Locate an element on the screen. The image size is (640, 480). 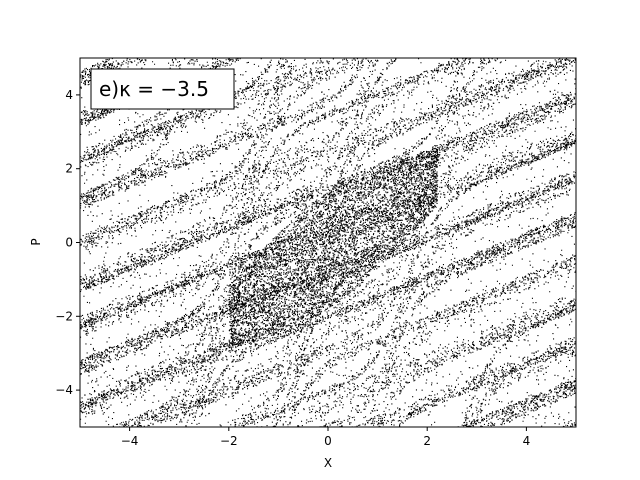
x-axis-label: X is located at coordinates (328, 463).